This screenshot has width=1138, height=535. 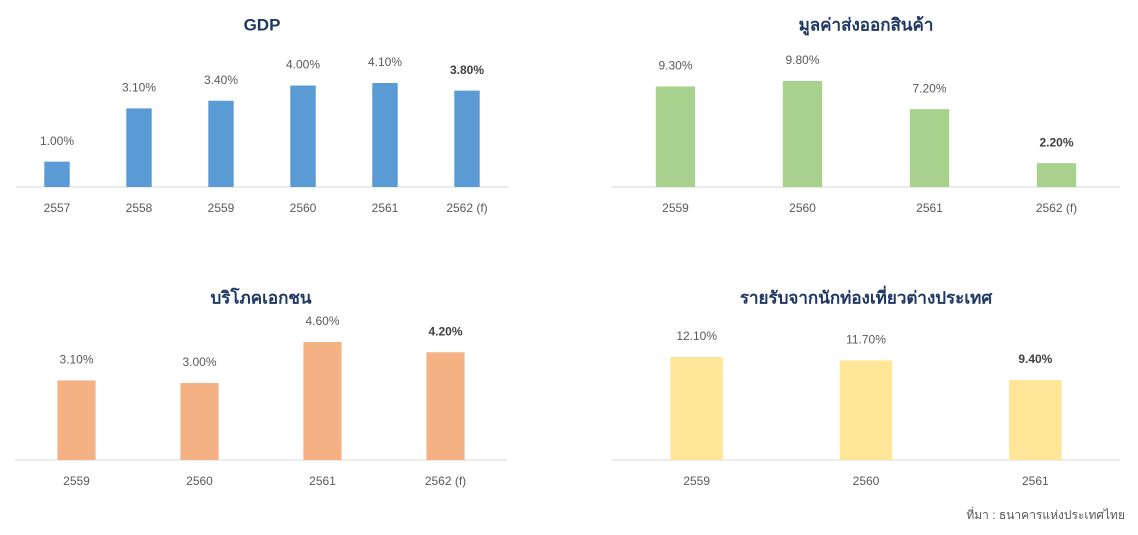 I want to click on value-label: 3.00%, so click(x=199, y=362).